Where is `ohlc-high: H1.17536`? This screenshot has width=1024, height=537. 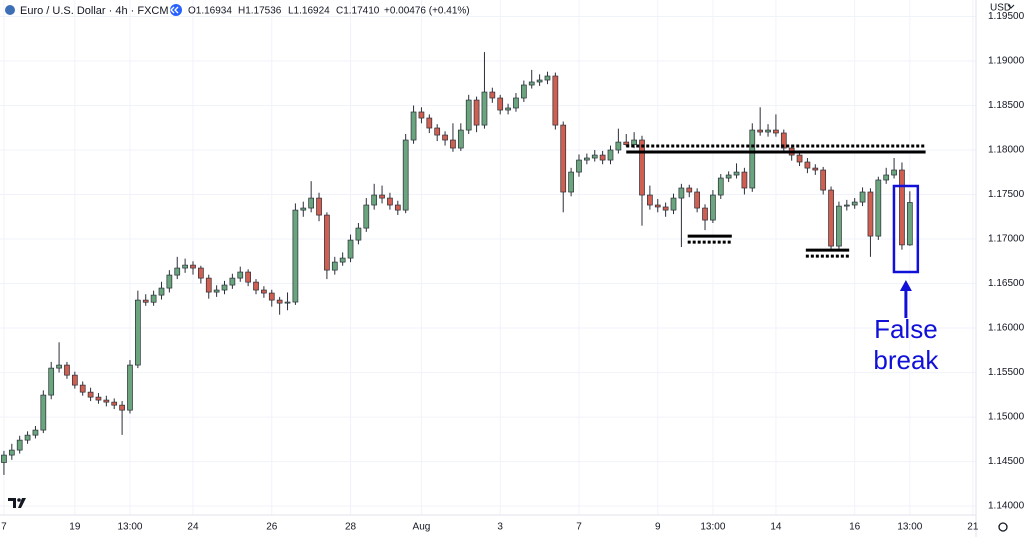 ohlc-high: H1.17536 is located at coordinates (260, 11).